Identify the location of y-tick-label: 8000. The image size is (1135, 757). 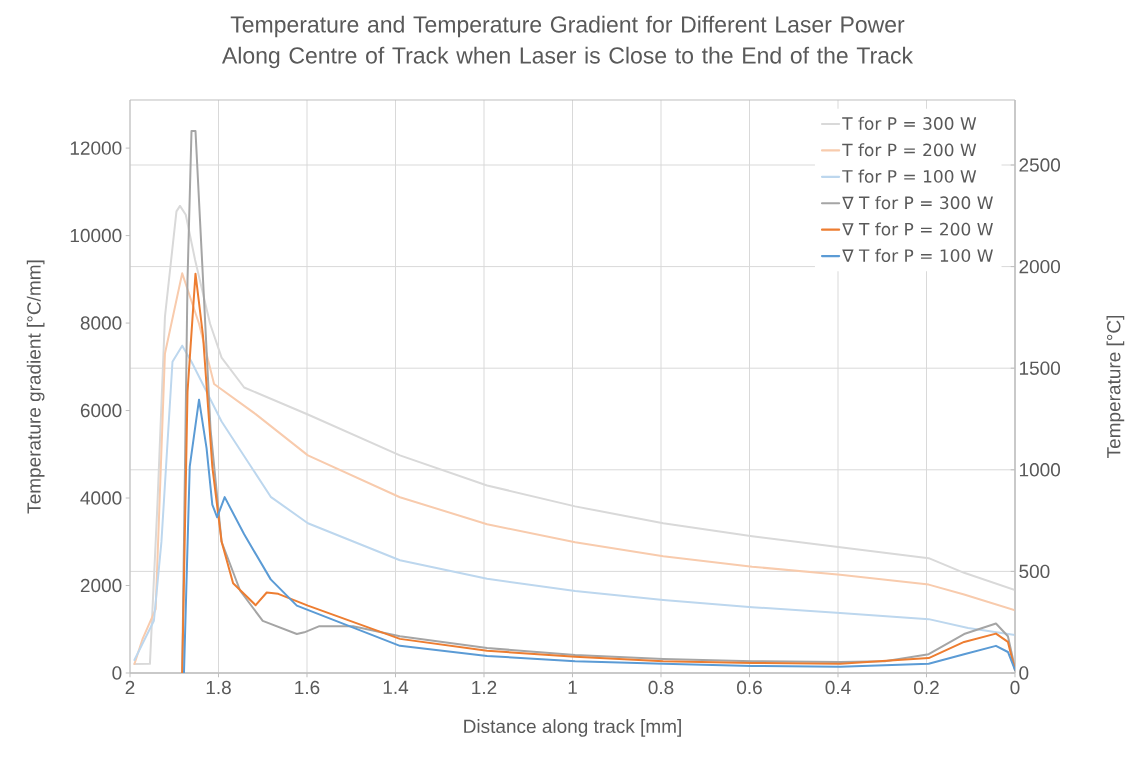
(101, 323).